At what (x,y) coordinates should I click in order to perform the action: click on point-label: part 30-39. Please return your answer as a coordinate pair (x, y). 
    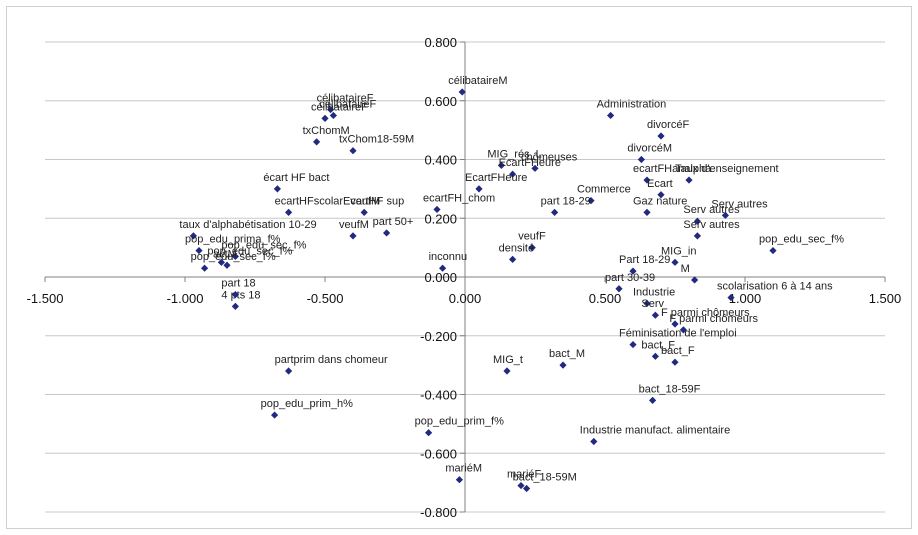
    Looking at the image, I should click on (630, 278).